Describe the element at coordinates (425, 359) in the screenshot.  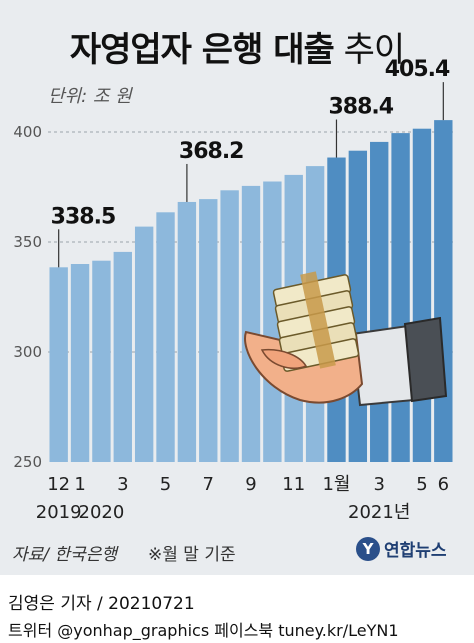
I see `jacket-sleeve-icon` at that location.